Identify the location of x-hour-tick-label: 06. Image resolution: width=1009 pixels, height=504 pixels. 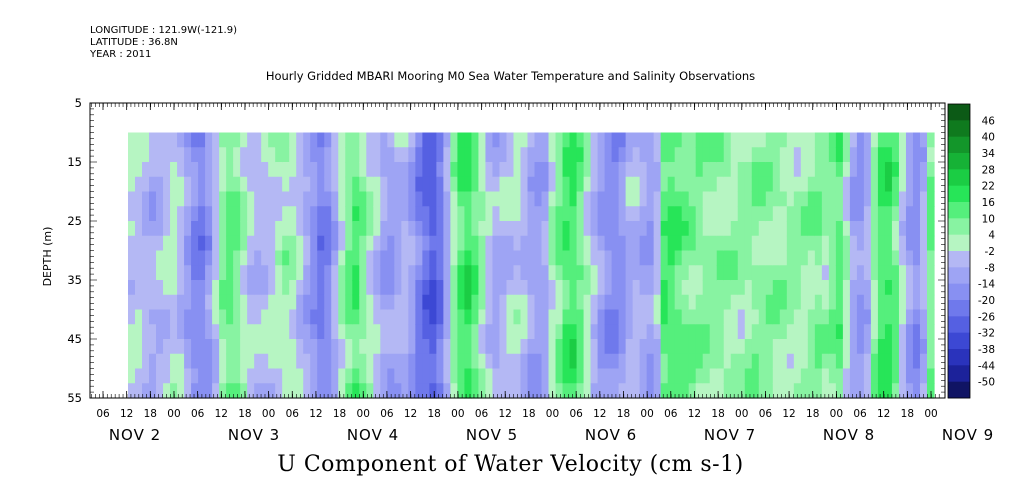
(482, 414).